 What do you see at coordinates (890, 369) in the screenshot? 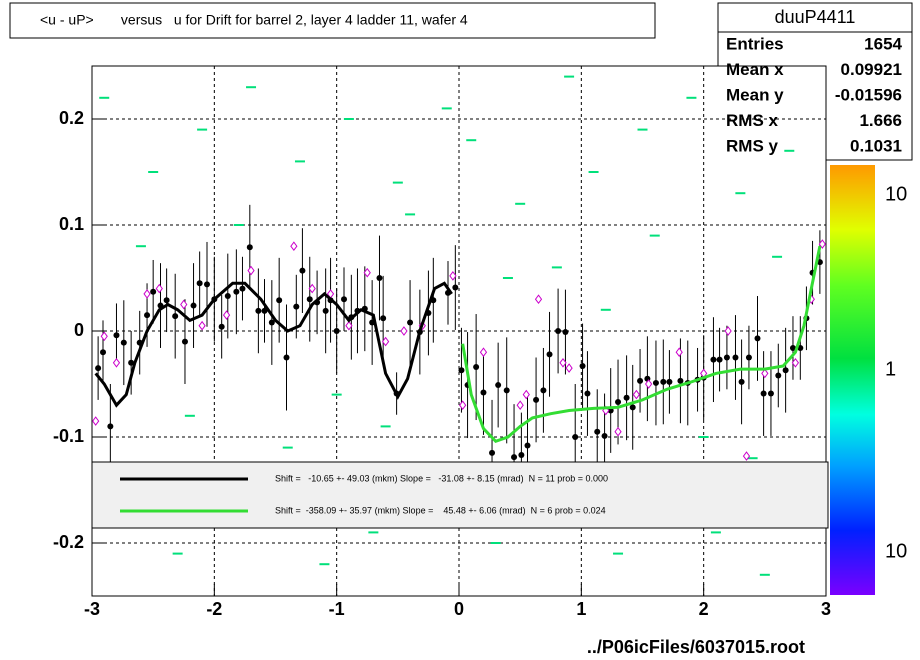
I see `palette-label: 1` at bounding box center [890, 369].